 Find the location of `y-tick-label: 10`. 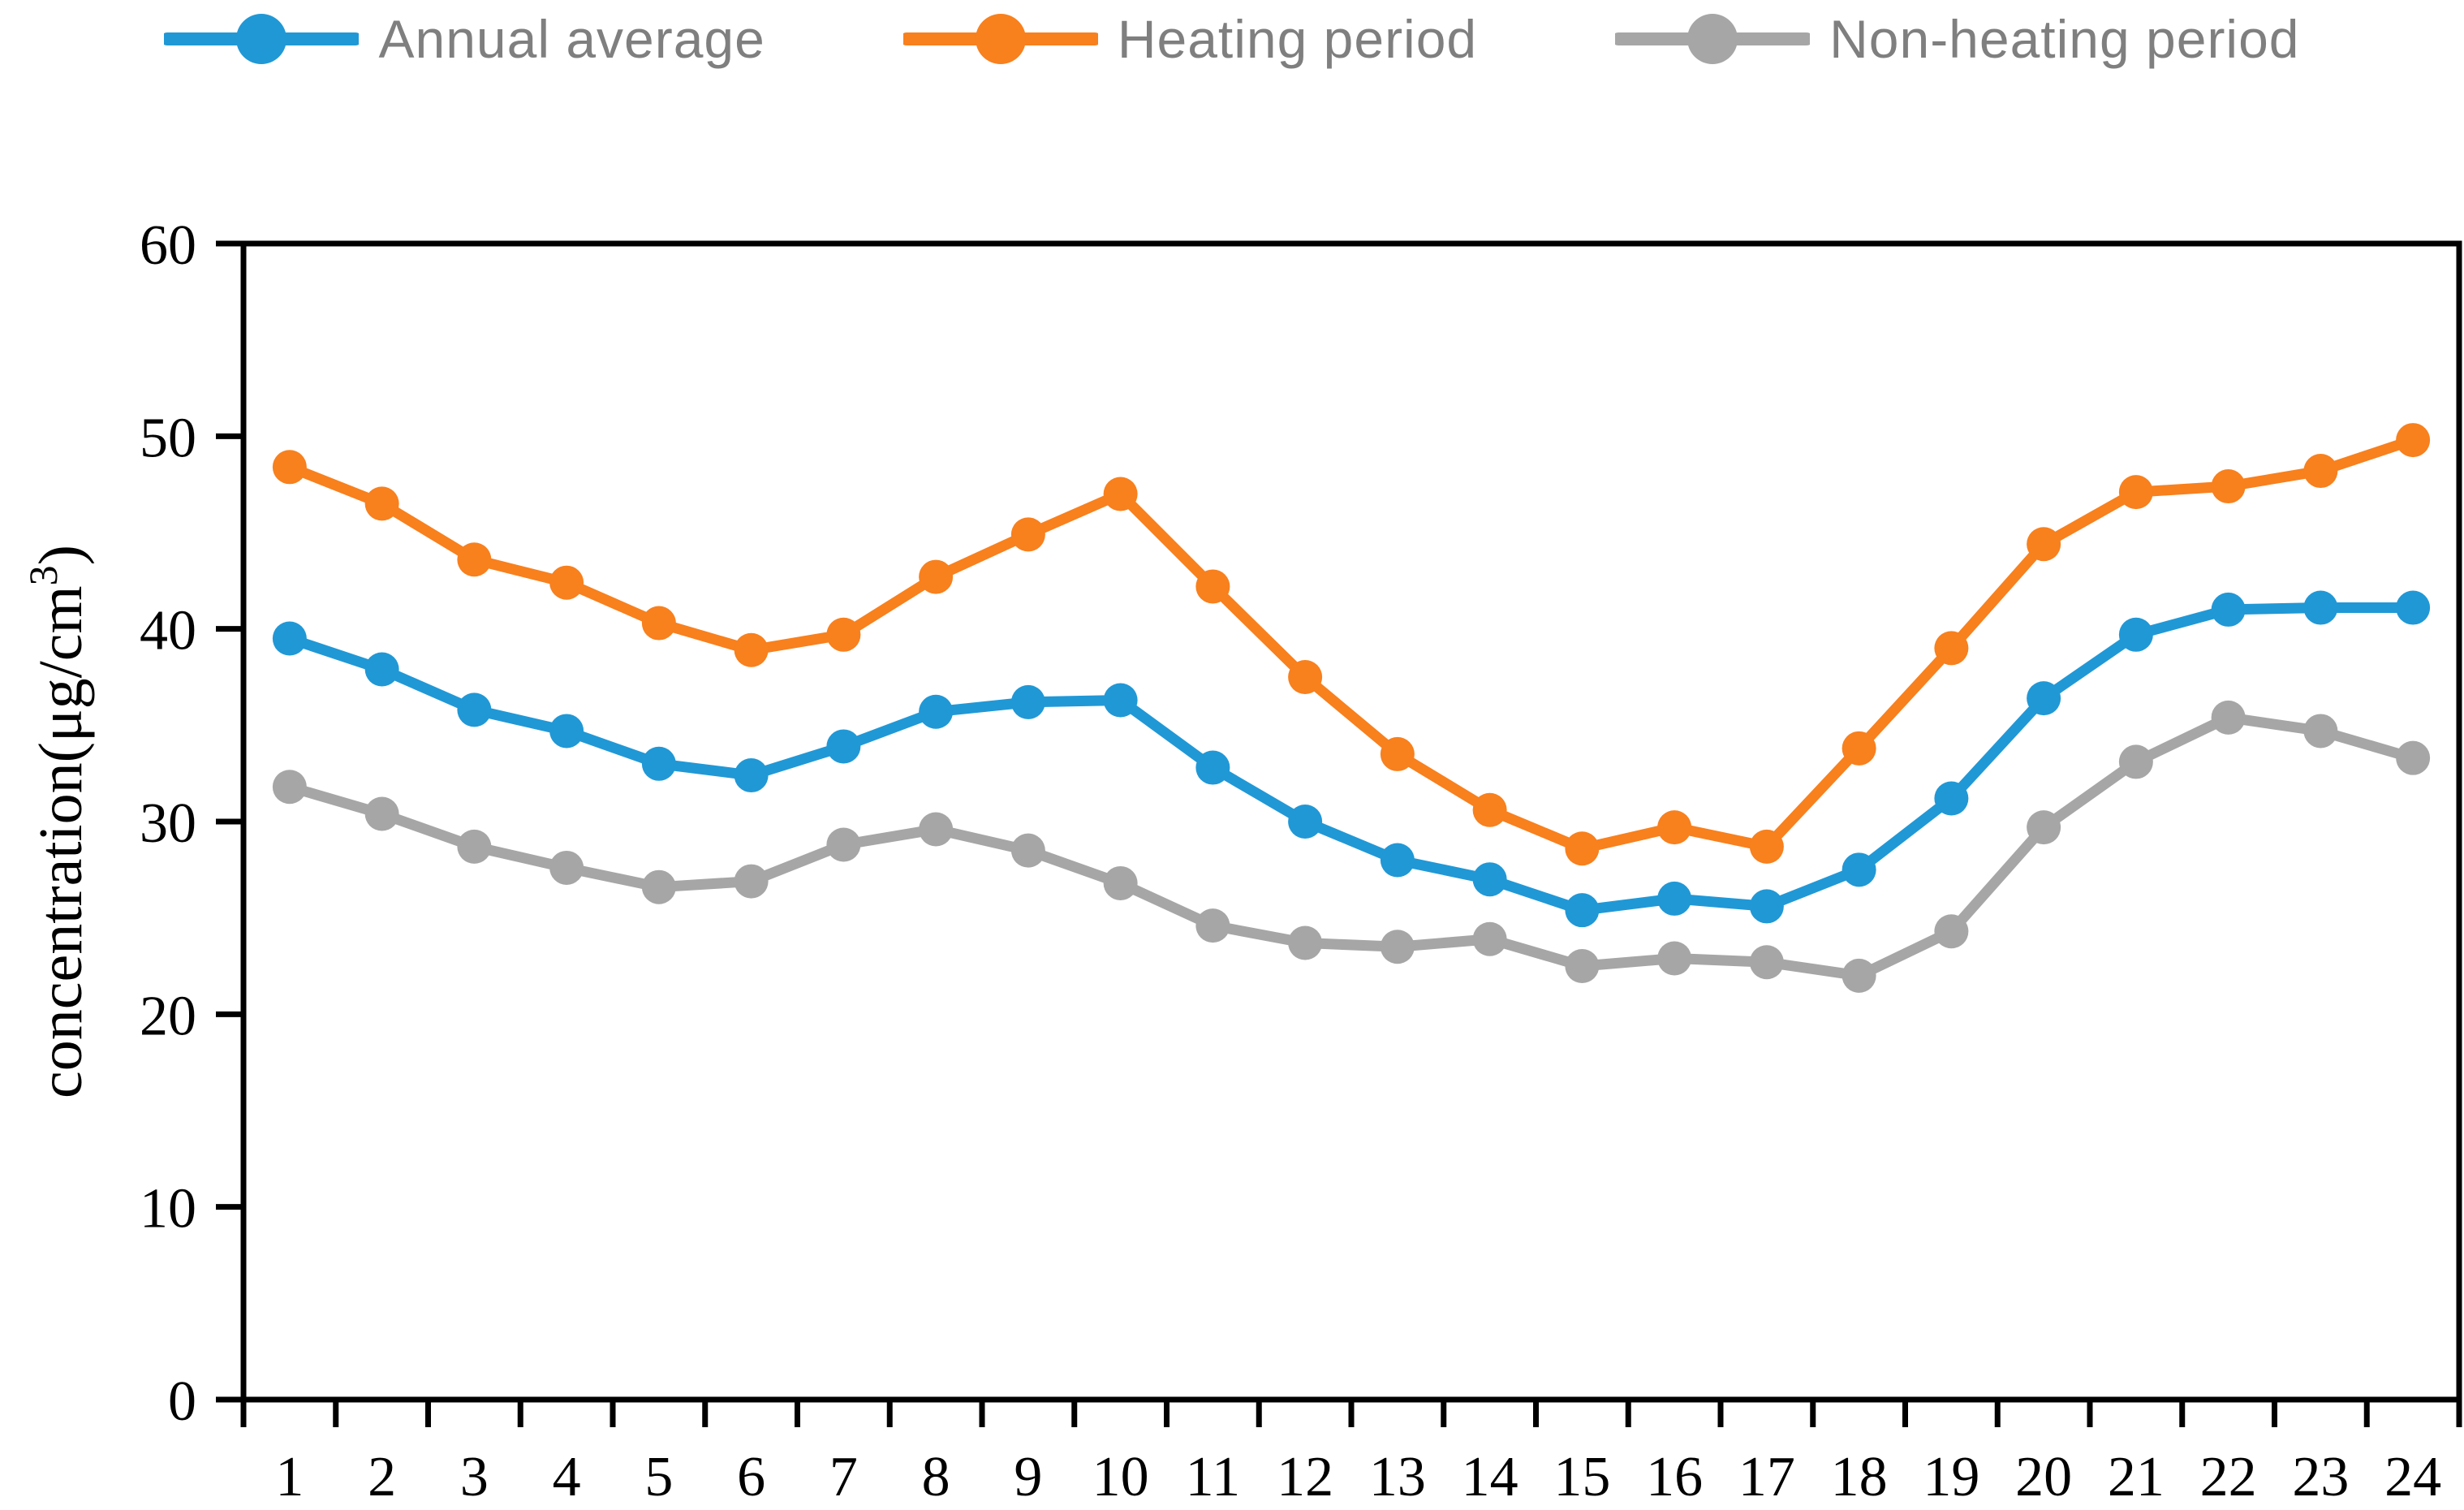

y-tick-label: 10 is located at coordinates (168, 1209).